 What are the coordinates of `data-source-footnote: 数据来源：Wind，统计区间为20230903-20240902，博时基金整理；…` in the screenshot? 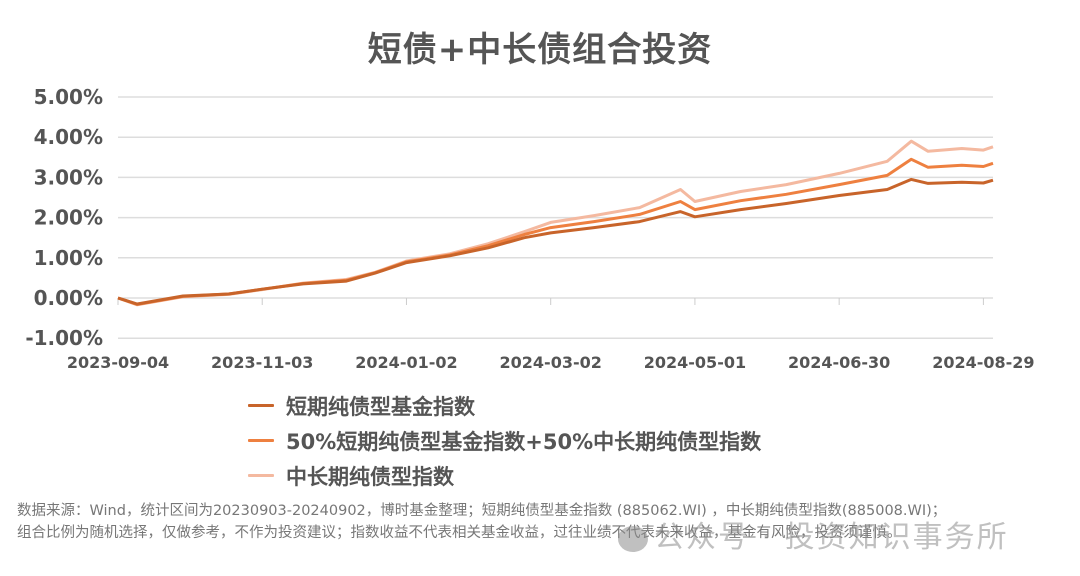 It's located at (547, 522).